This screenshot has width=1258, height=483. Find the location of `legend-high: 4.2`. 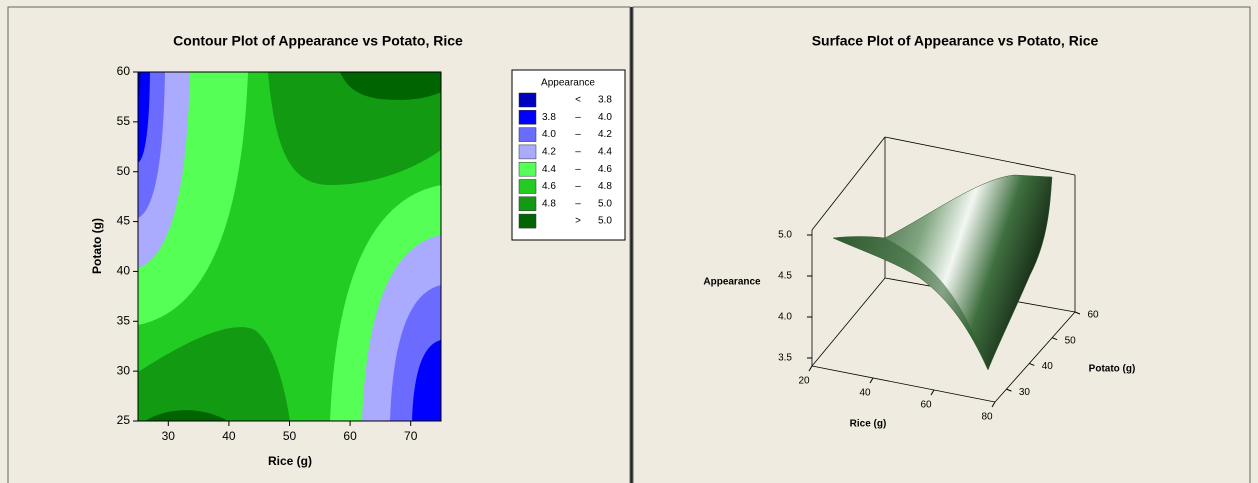

legend-high: 4.2 is located at coordinates (605, 134).